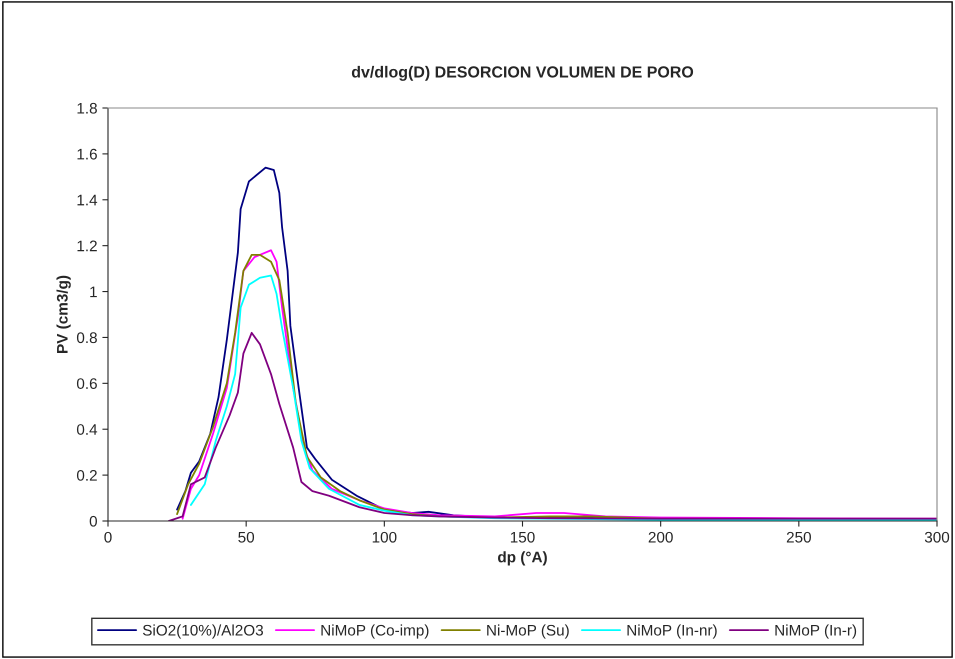  What do you see at coordinates (522, 558) in the screenshot?
I see `x-axis-title: dp (°A)` at bounding box center [522, 558].